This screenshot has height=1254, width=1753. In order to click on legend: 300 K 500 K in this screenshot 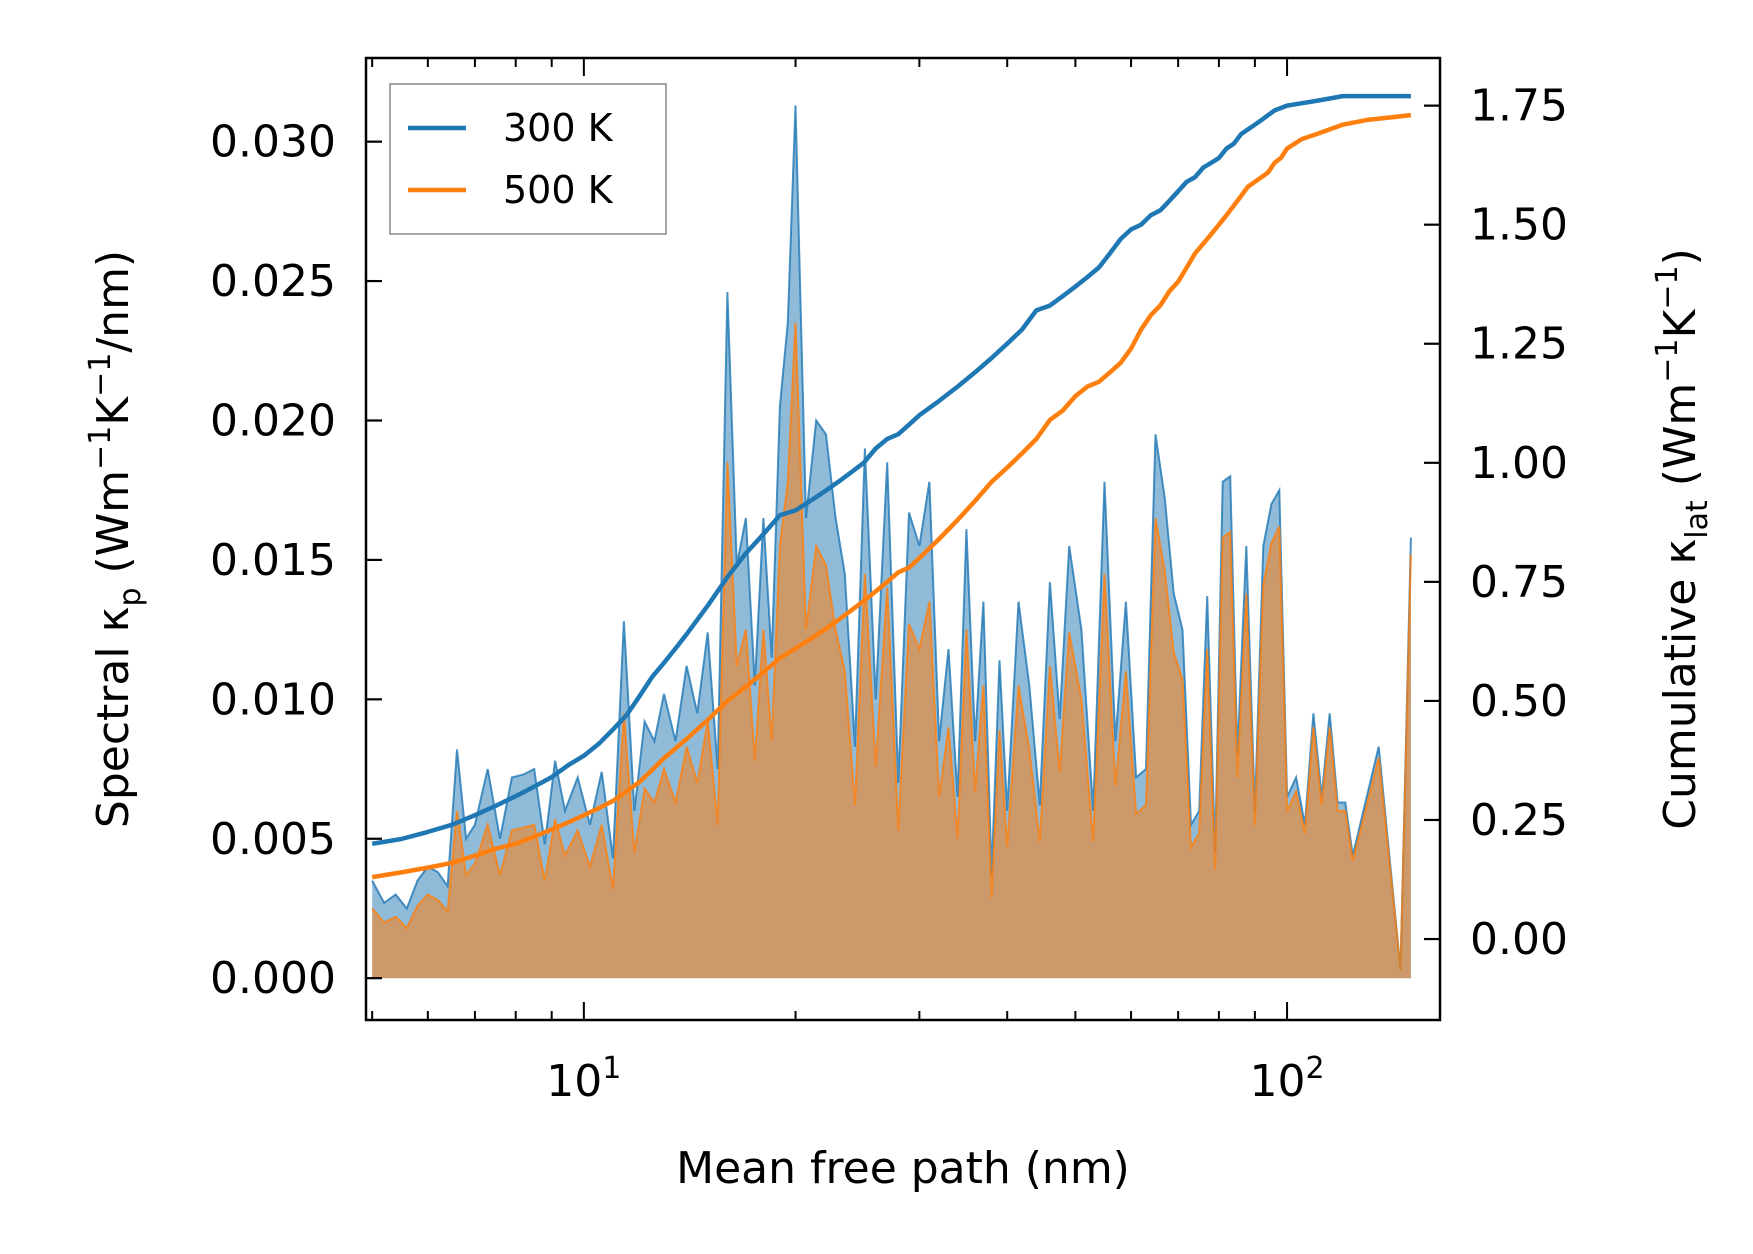, I will do `click(528, 159)`.